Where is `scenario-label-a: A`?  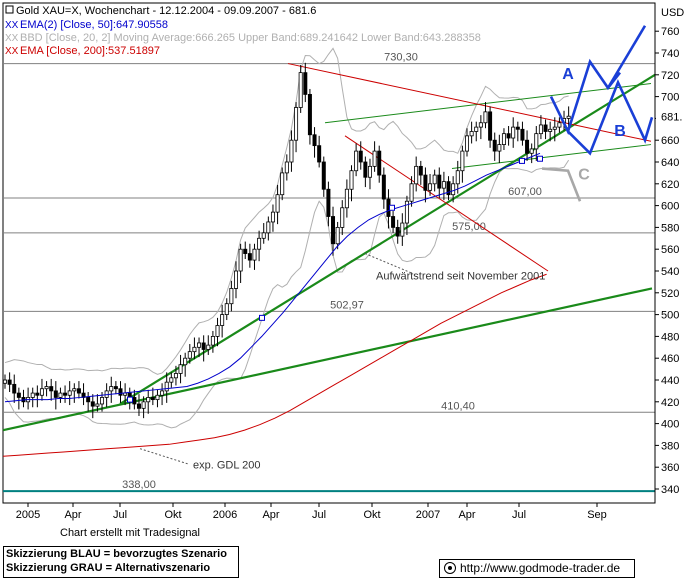 scenario-label-a: A is located at coordinates (568, 74).